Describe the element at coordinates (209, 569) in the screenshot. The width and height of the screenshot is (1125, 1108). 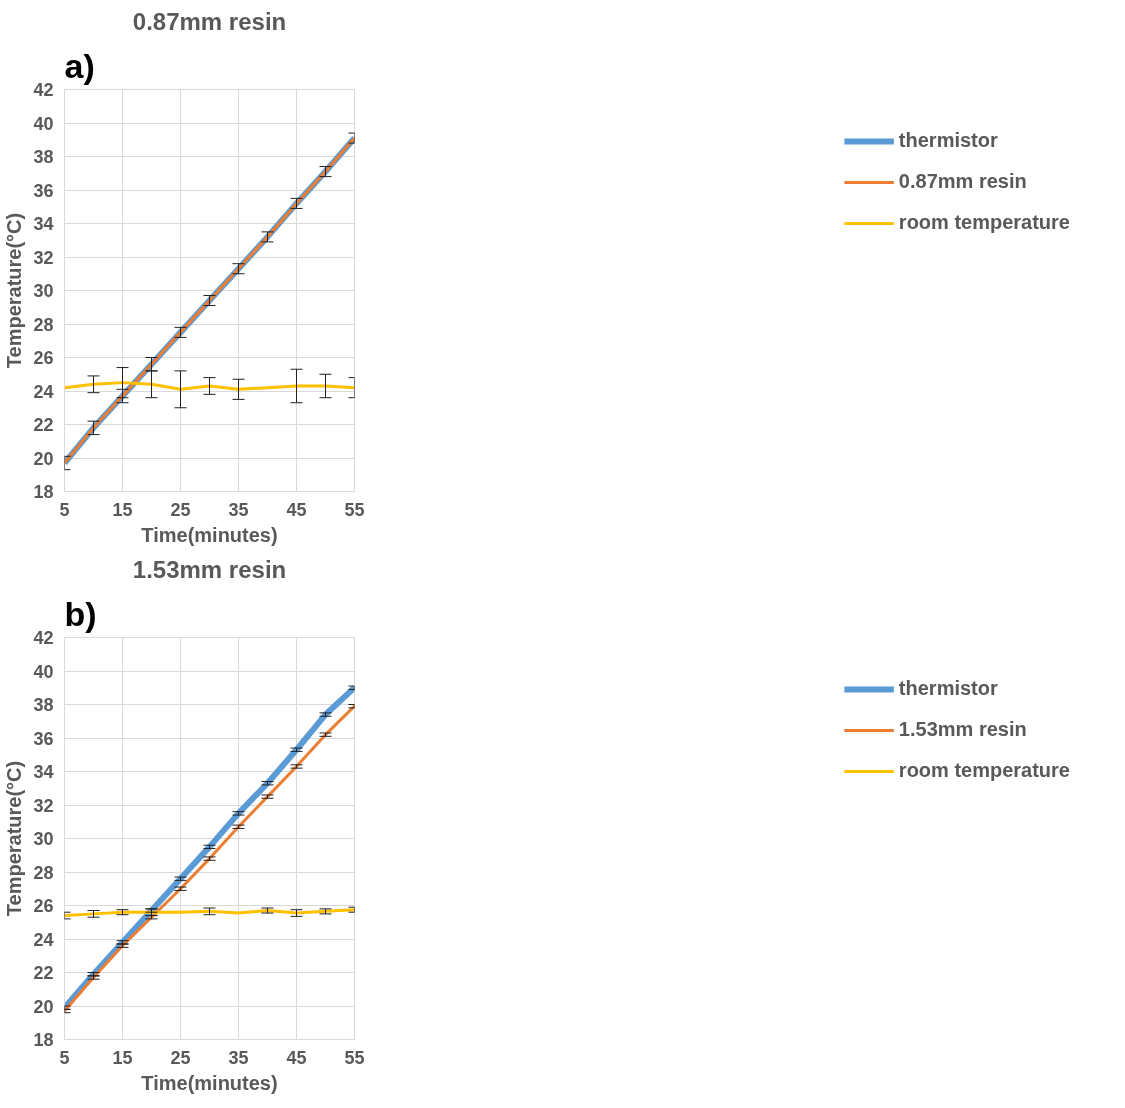
I see `chart-title: 1.53mm resin` at that location.